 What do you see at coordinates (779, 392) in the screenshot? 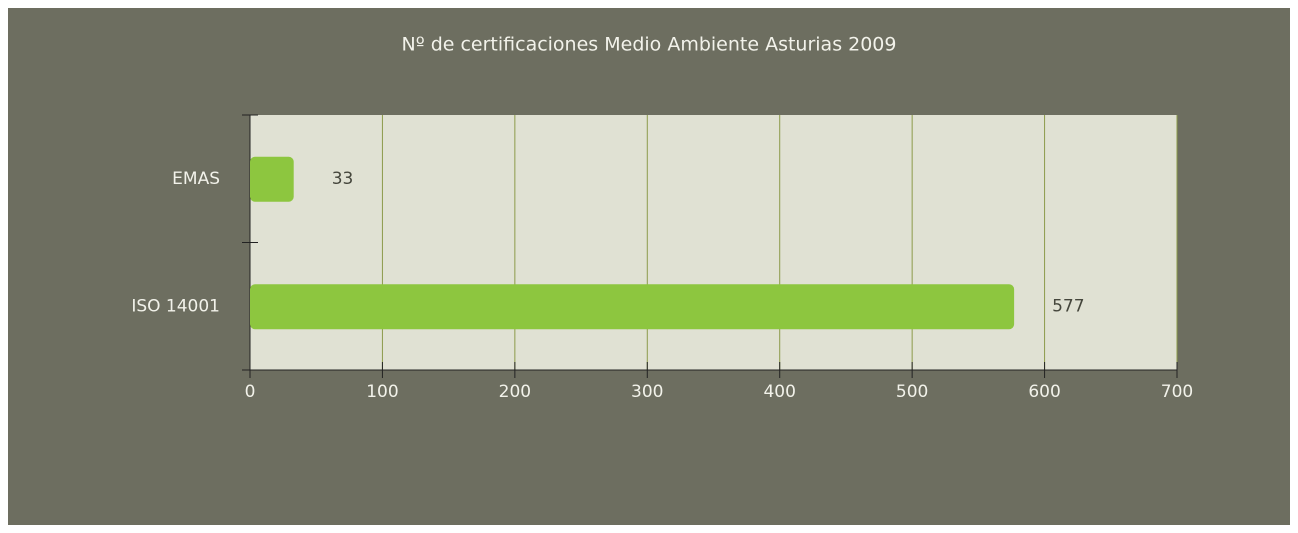
I see `x-tick-label: 400` at bounding box center [779, 392].